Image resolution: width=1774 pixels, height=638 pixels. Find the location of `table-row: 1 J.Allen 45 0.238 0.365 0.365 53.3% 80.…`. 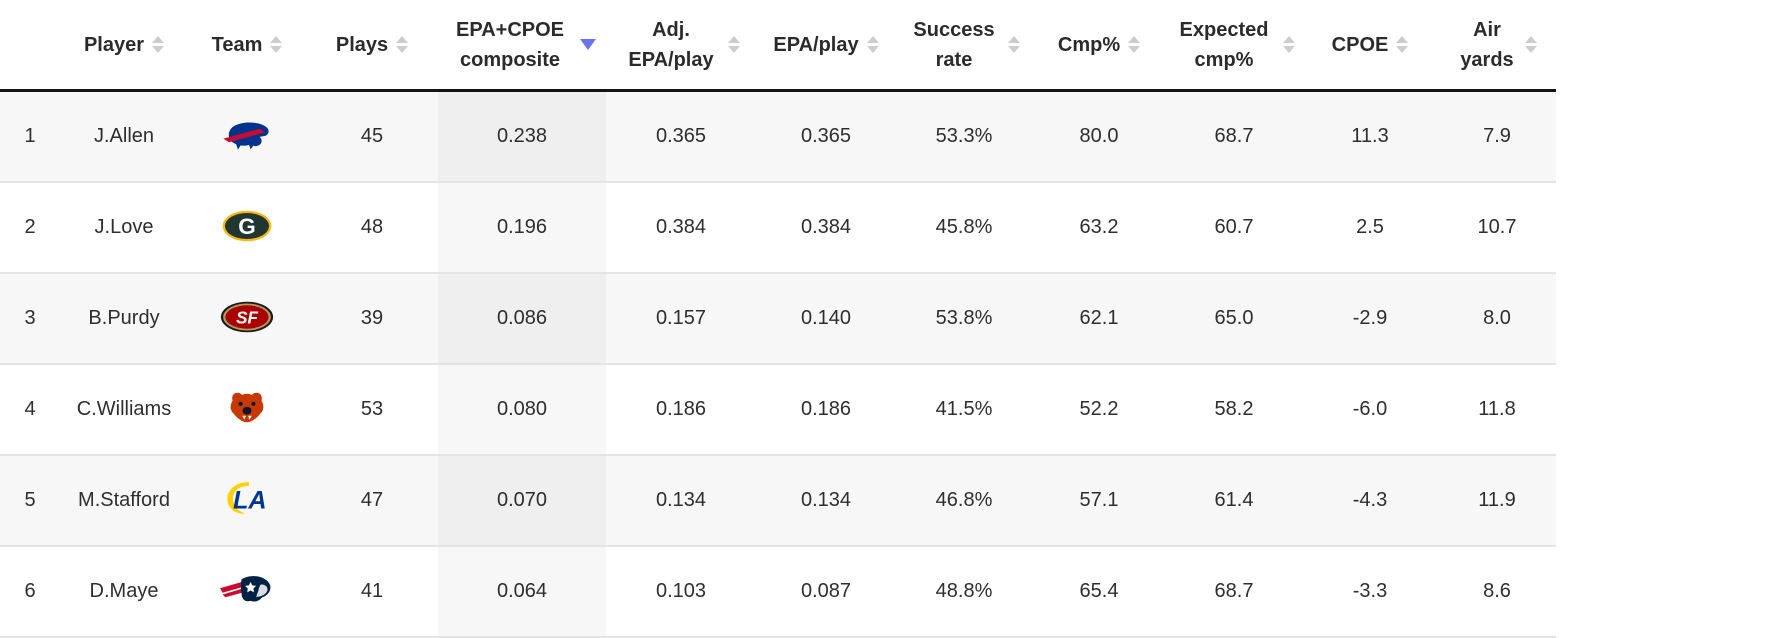

table-row: 1 J.Allen 45 0.238 0.365 0.365 53.3% 80.… is located at coordinates (778, 136).